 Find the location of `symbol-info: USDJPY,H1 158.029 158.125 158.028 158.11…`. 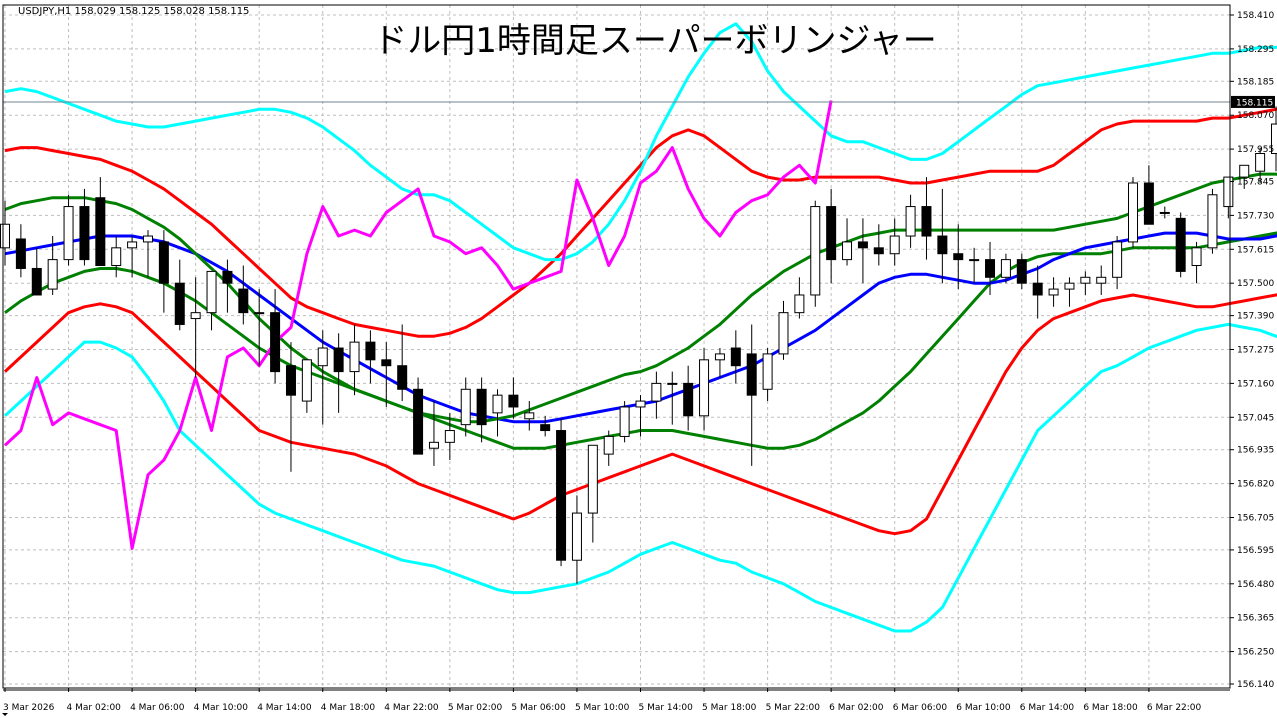

symbol-info: USDJPY,H1 158.029 158.125 158.028 158.11… is located at coordinates (133, 11).